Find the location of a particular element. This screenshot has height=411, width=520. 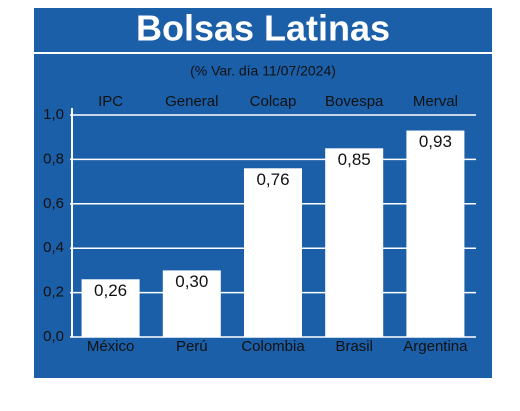

y-tick-label: 0,4 is located at coordinates (53, 247).